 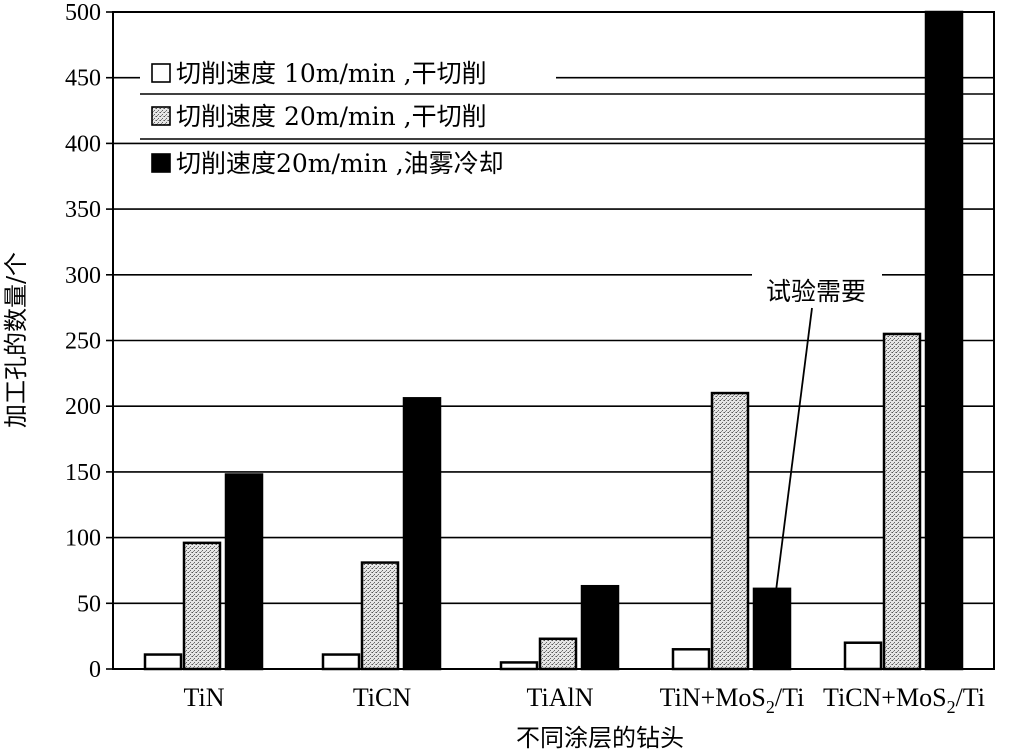 I want to click on y-tick-label: 250, so click(x=83, y=342).